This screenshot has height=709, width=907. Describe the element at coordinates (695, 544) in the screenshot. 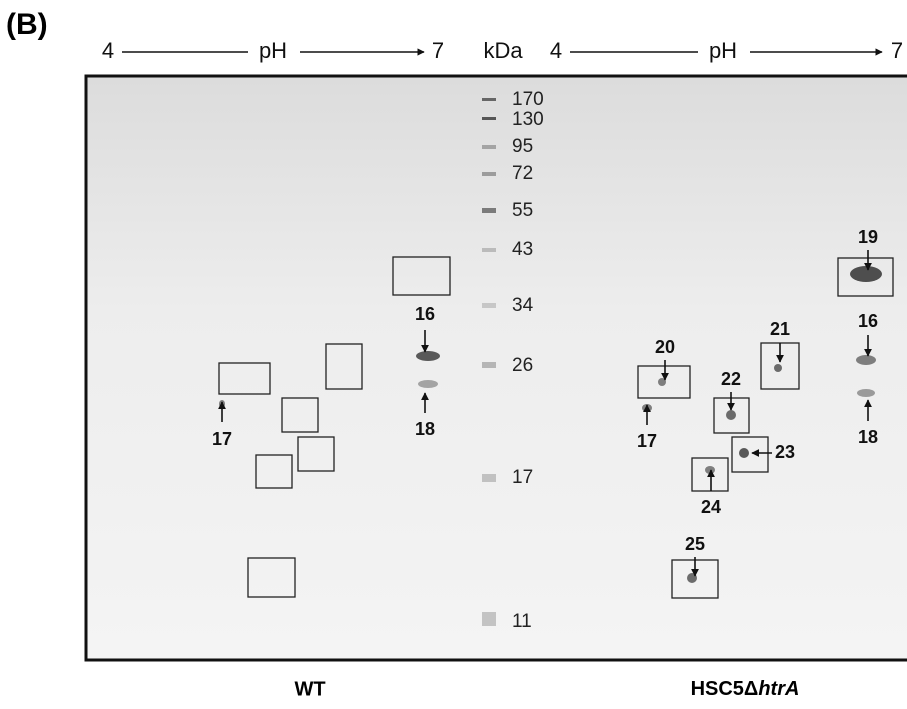

I see `spot-label: 25` at that location.